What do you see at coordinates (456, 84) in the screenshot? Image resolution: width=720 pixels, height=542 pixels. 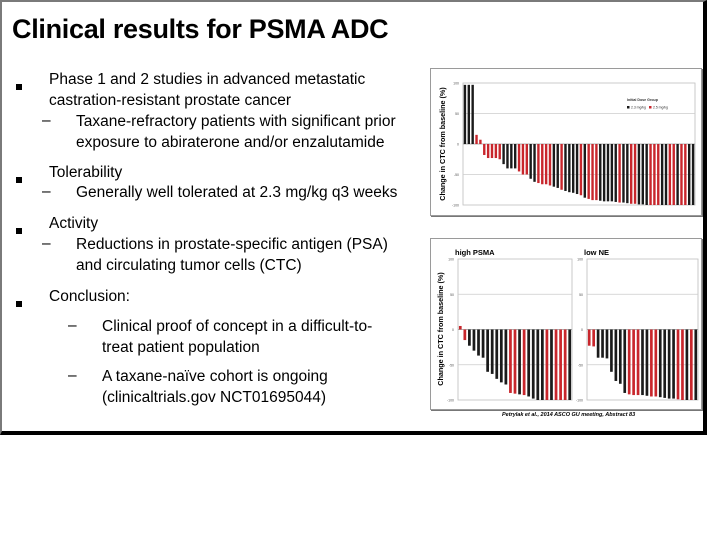 I see `y-tick-label: 100` at bounding box center [456, 84].